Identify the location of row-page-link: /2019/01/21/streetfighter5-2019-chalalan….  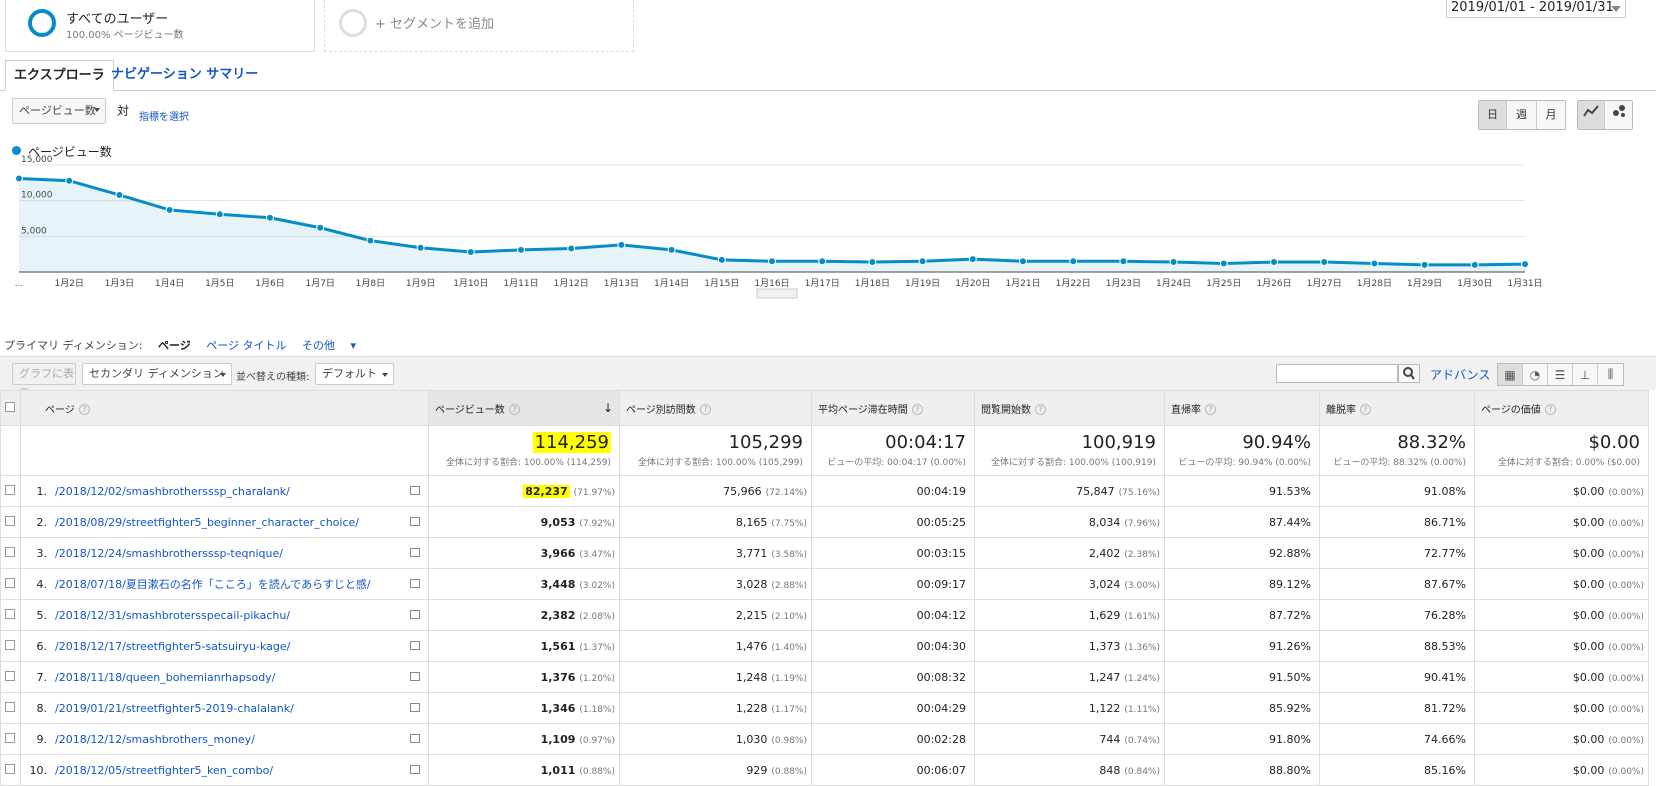
(174, 708).